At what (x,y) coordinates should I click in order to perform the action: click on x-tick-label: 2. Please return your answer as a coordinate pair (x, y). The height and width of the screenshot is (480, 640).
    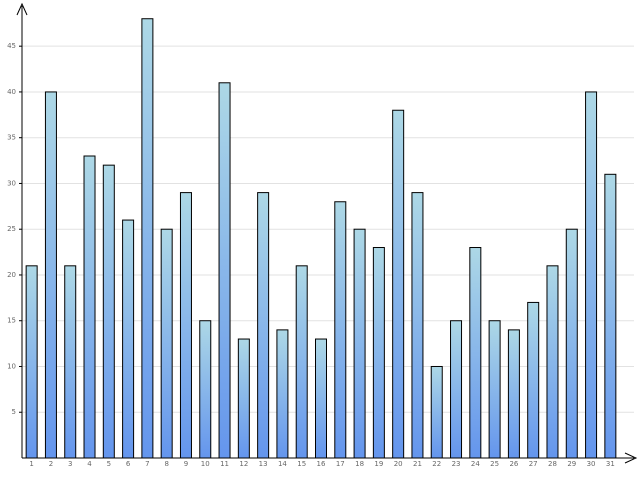
    Looking at the image, I should click on (51, 464).